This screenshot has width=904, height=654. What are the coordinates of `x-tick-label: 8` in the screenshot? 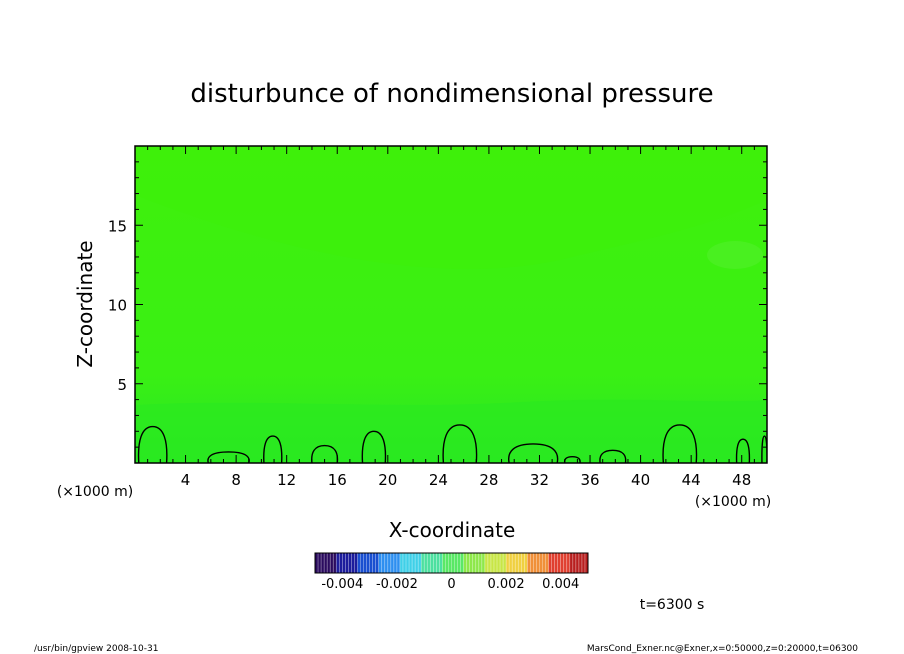 It's located at (236, 480).